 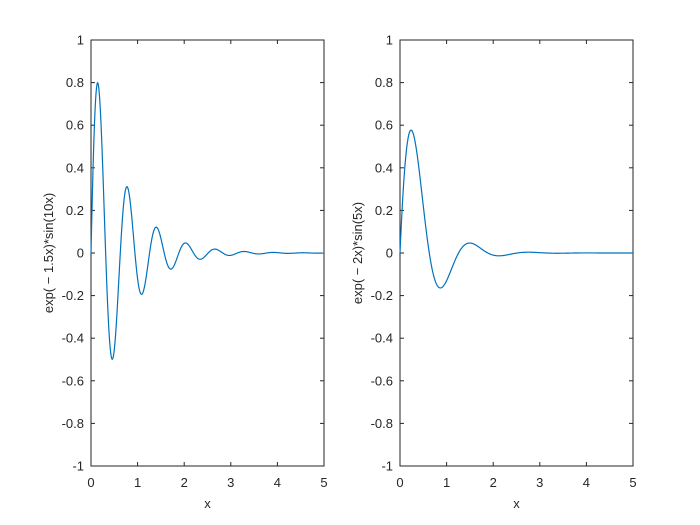 I want to click on x-axis-label-left: x, so click(x=207, y=503).